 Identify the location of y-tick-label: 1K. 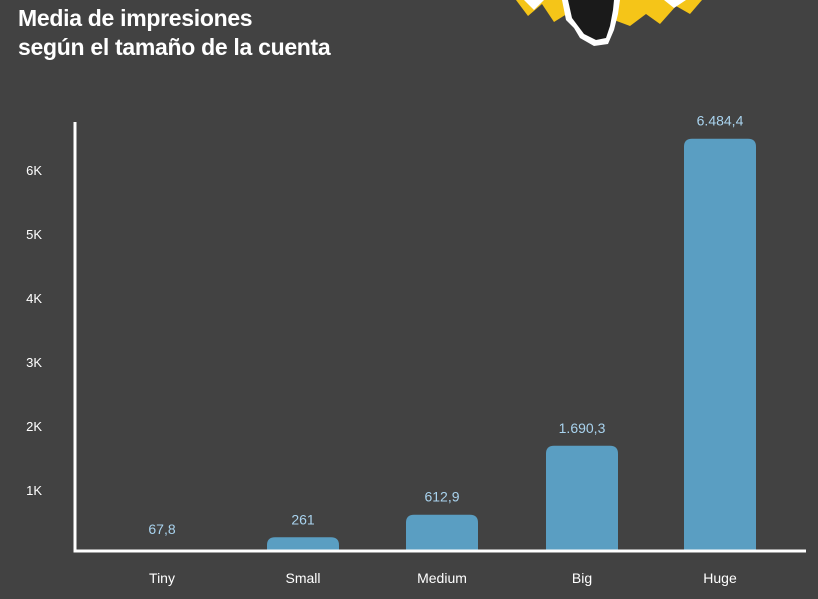
(34, 490).